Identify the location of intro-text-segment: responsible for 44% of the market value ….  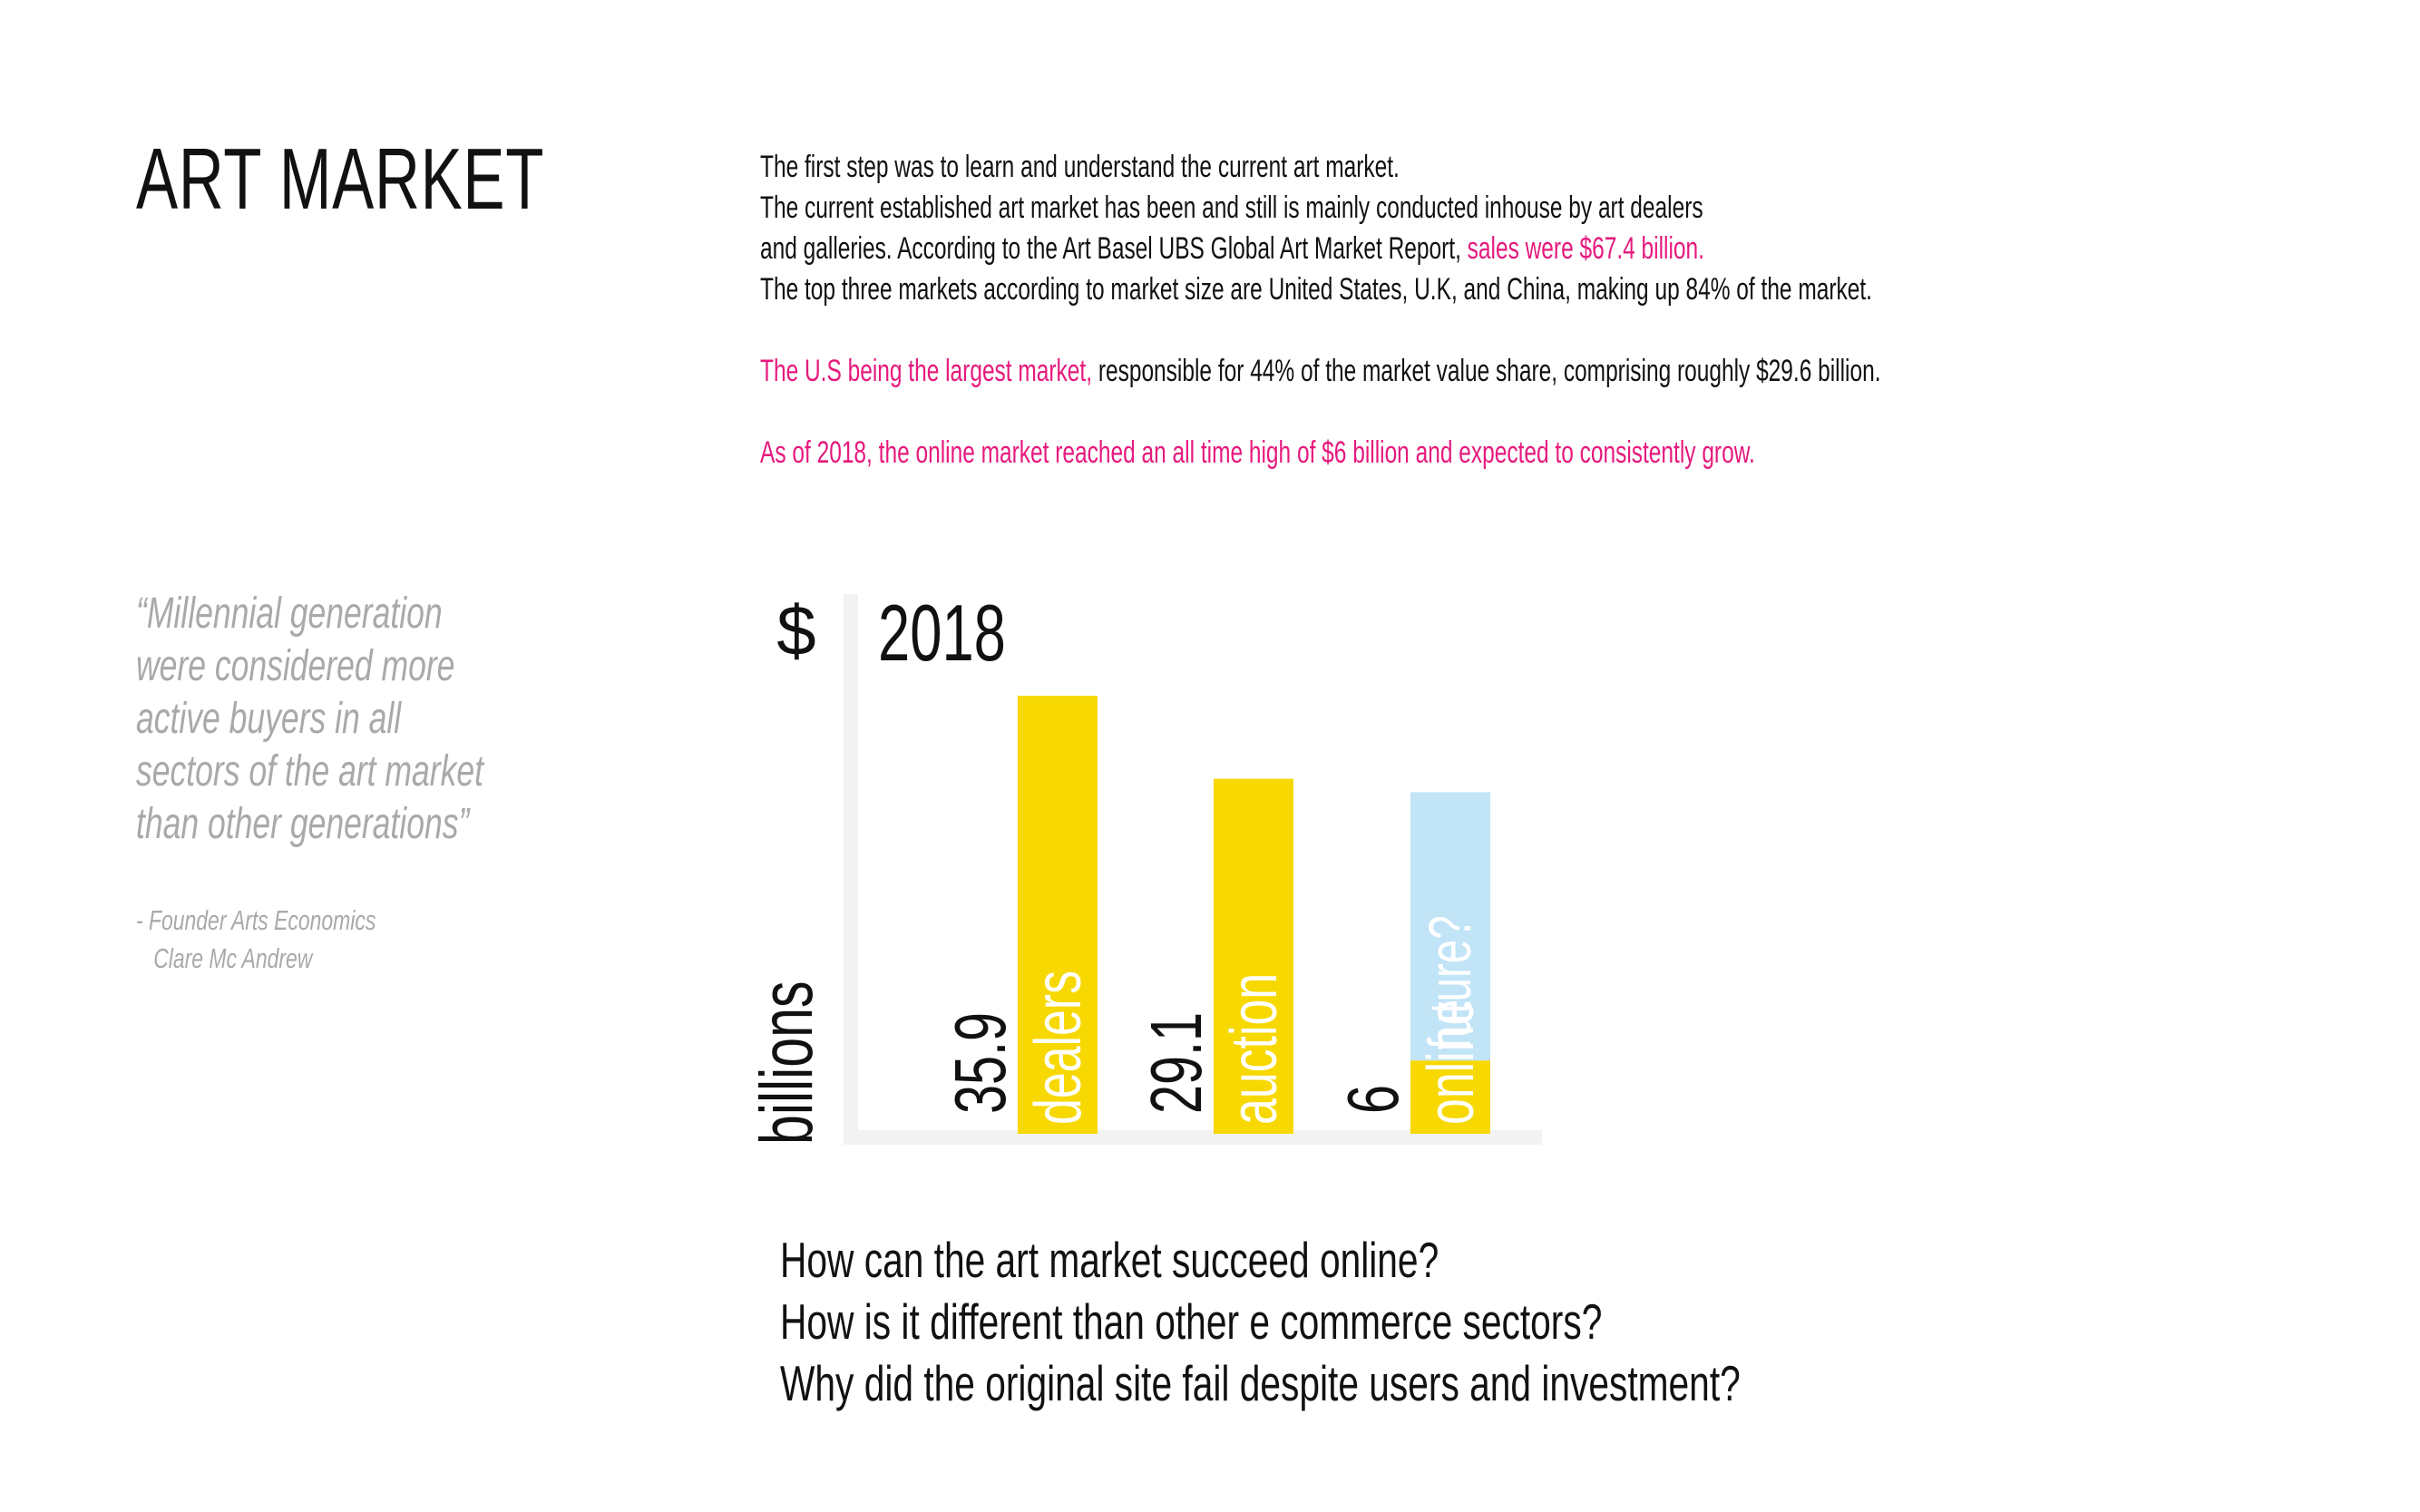
(1489, 371).